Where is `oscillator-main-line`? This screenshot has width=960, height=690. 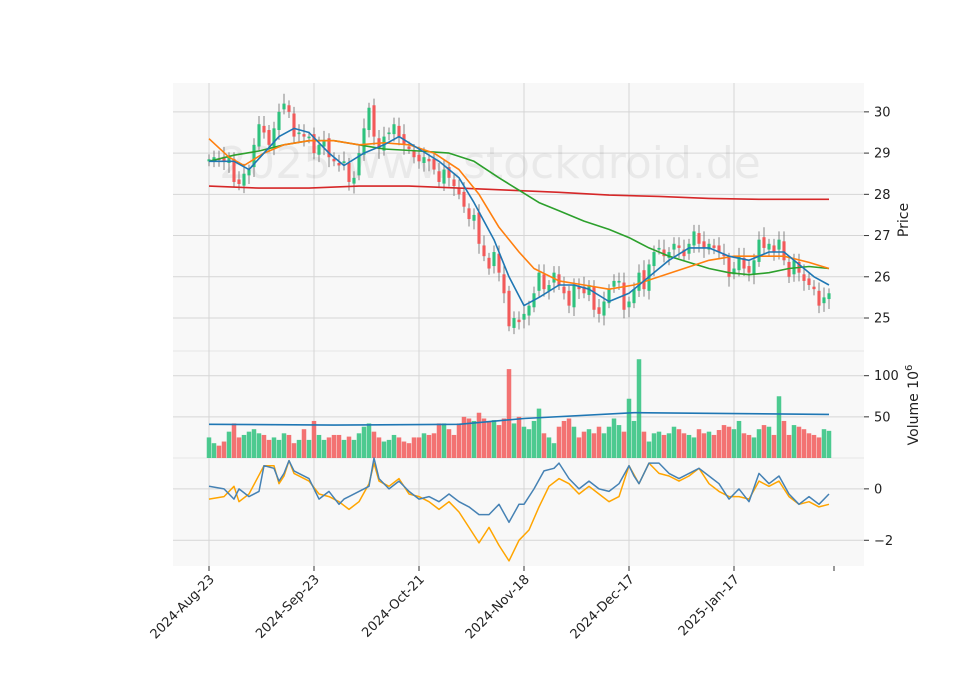
oscillator-main-line is located at coordinates (519, 490).